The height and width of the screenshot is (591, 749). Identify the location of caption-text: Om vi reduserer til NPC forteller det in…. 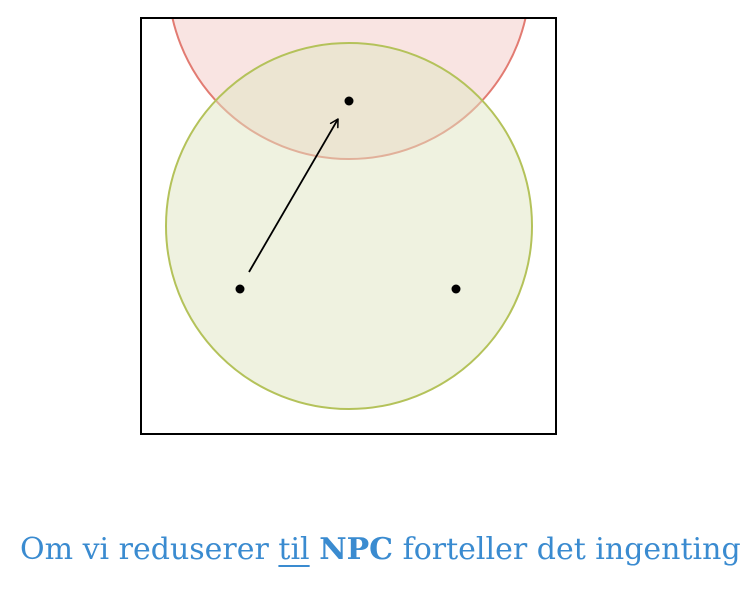
(380, 550).